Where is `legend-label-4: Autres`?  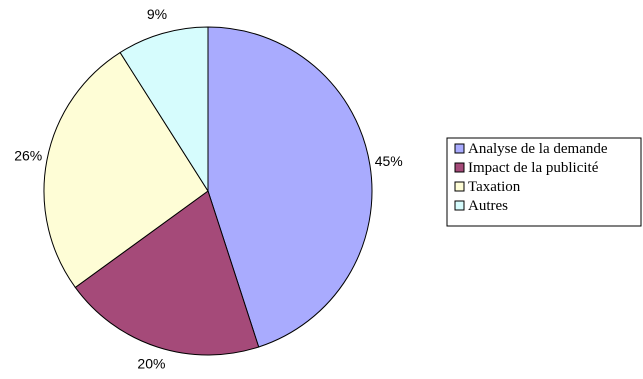
legend-label-4: Autres is located at coordinates (488, 206).